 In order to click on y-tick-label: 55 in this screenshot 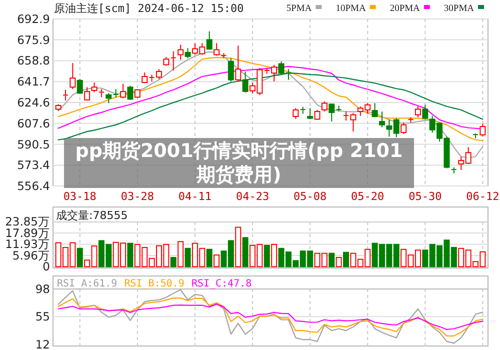, I will do `click(42, 317)`.